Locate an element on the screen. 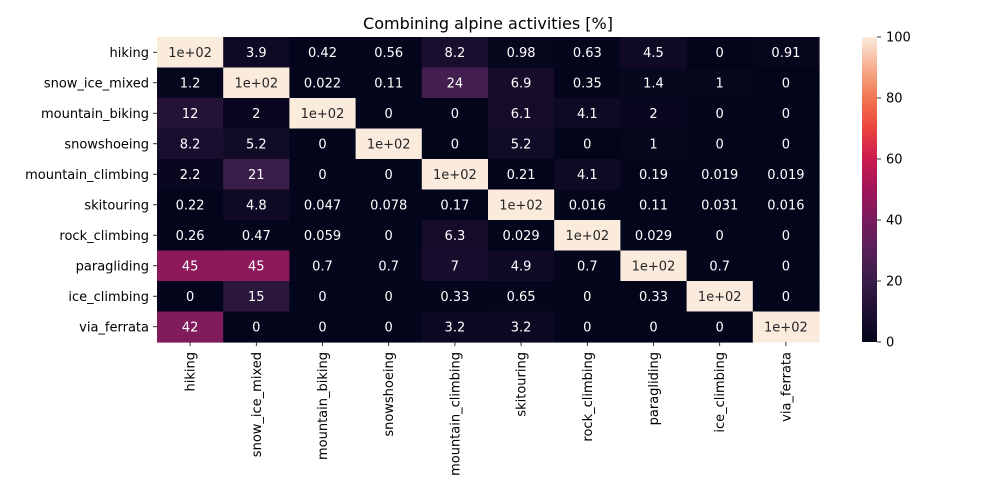  cell-value-label: 0.33 is located at coordinates (454, 297).